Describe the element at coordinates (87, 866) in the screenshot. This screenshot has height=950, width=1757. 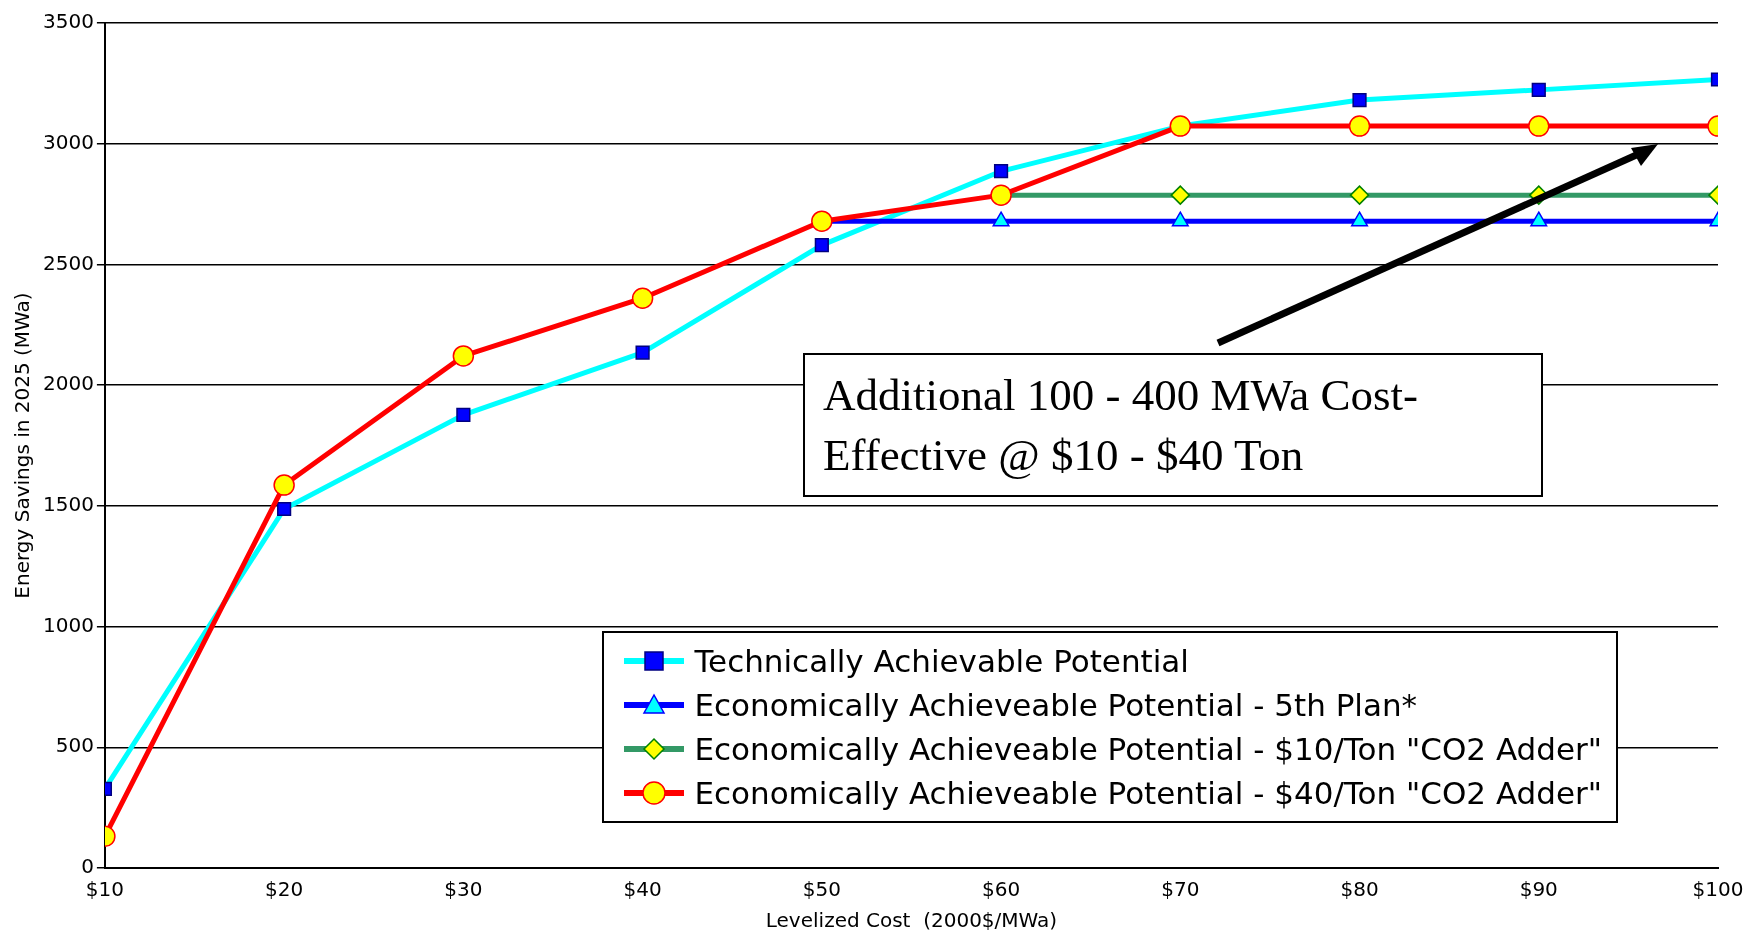
I see `y-tick-label: 0` at that location.